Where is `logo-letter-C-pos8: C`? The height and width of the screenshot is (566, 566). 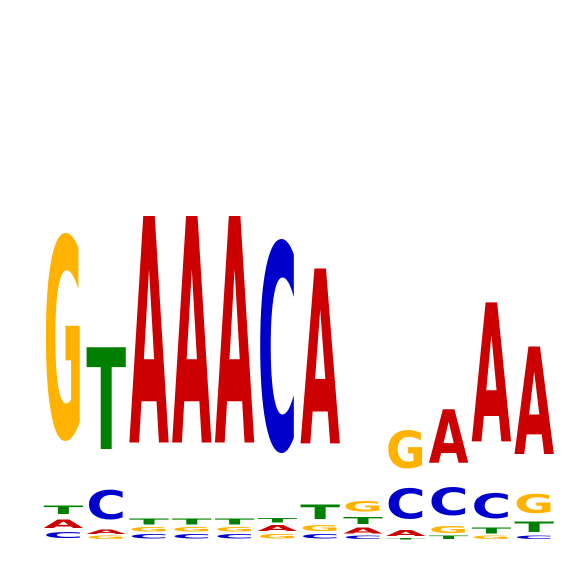 logo-letter-C-pos8: C is located at coordinates (363, 537).